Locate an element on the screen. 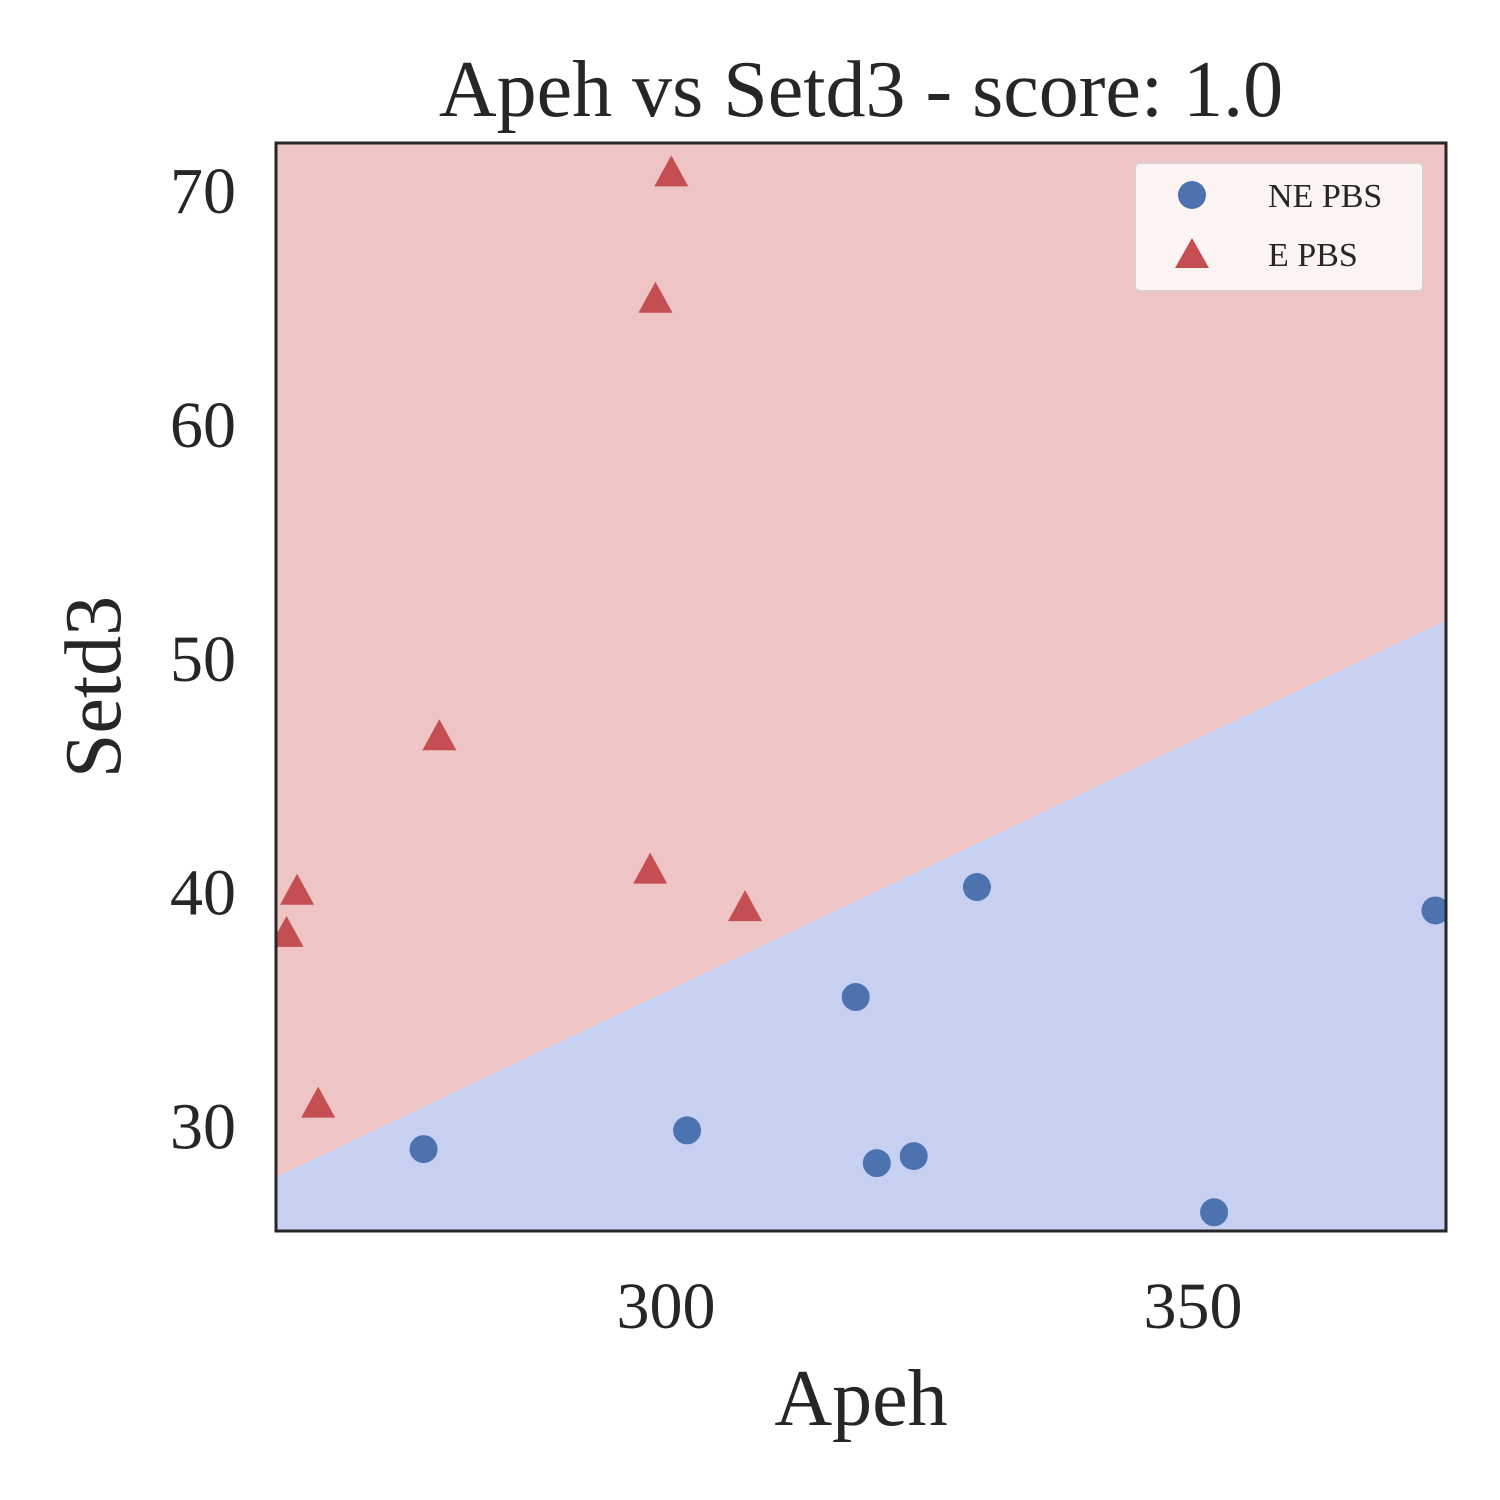 Image resolution: width=1500 pixels, height=1500 pixels. y-axis-ticks: 30 40 50 60 70 is located at coordinates (203, 659).